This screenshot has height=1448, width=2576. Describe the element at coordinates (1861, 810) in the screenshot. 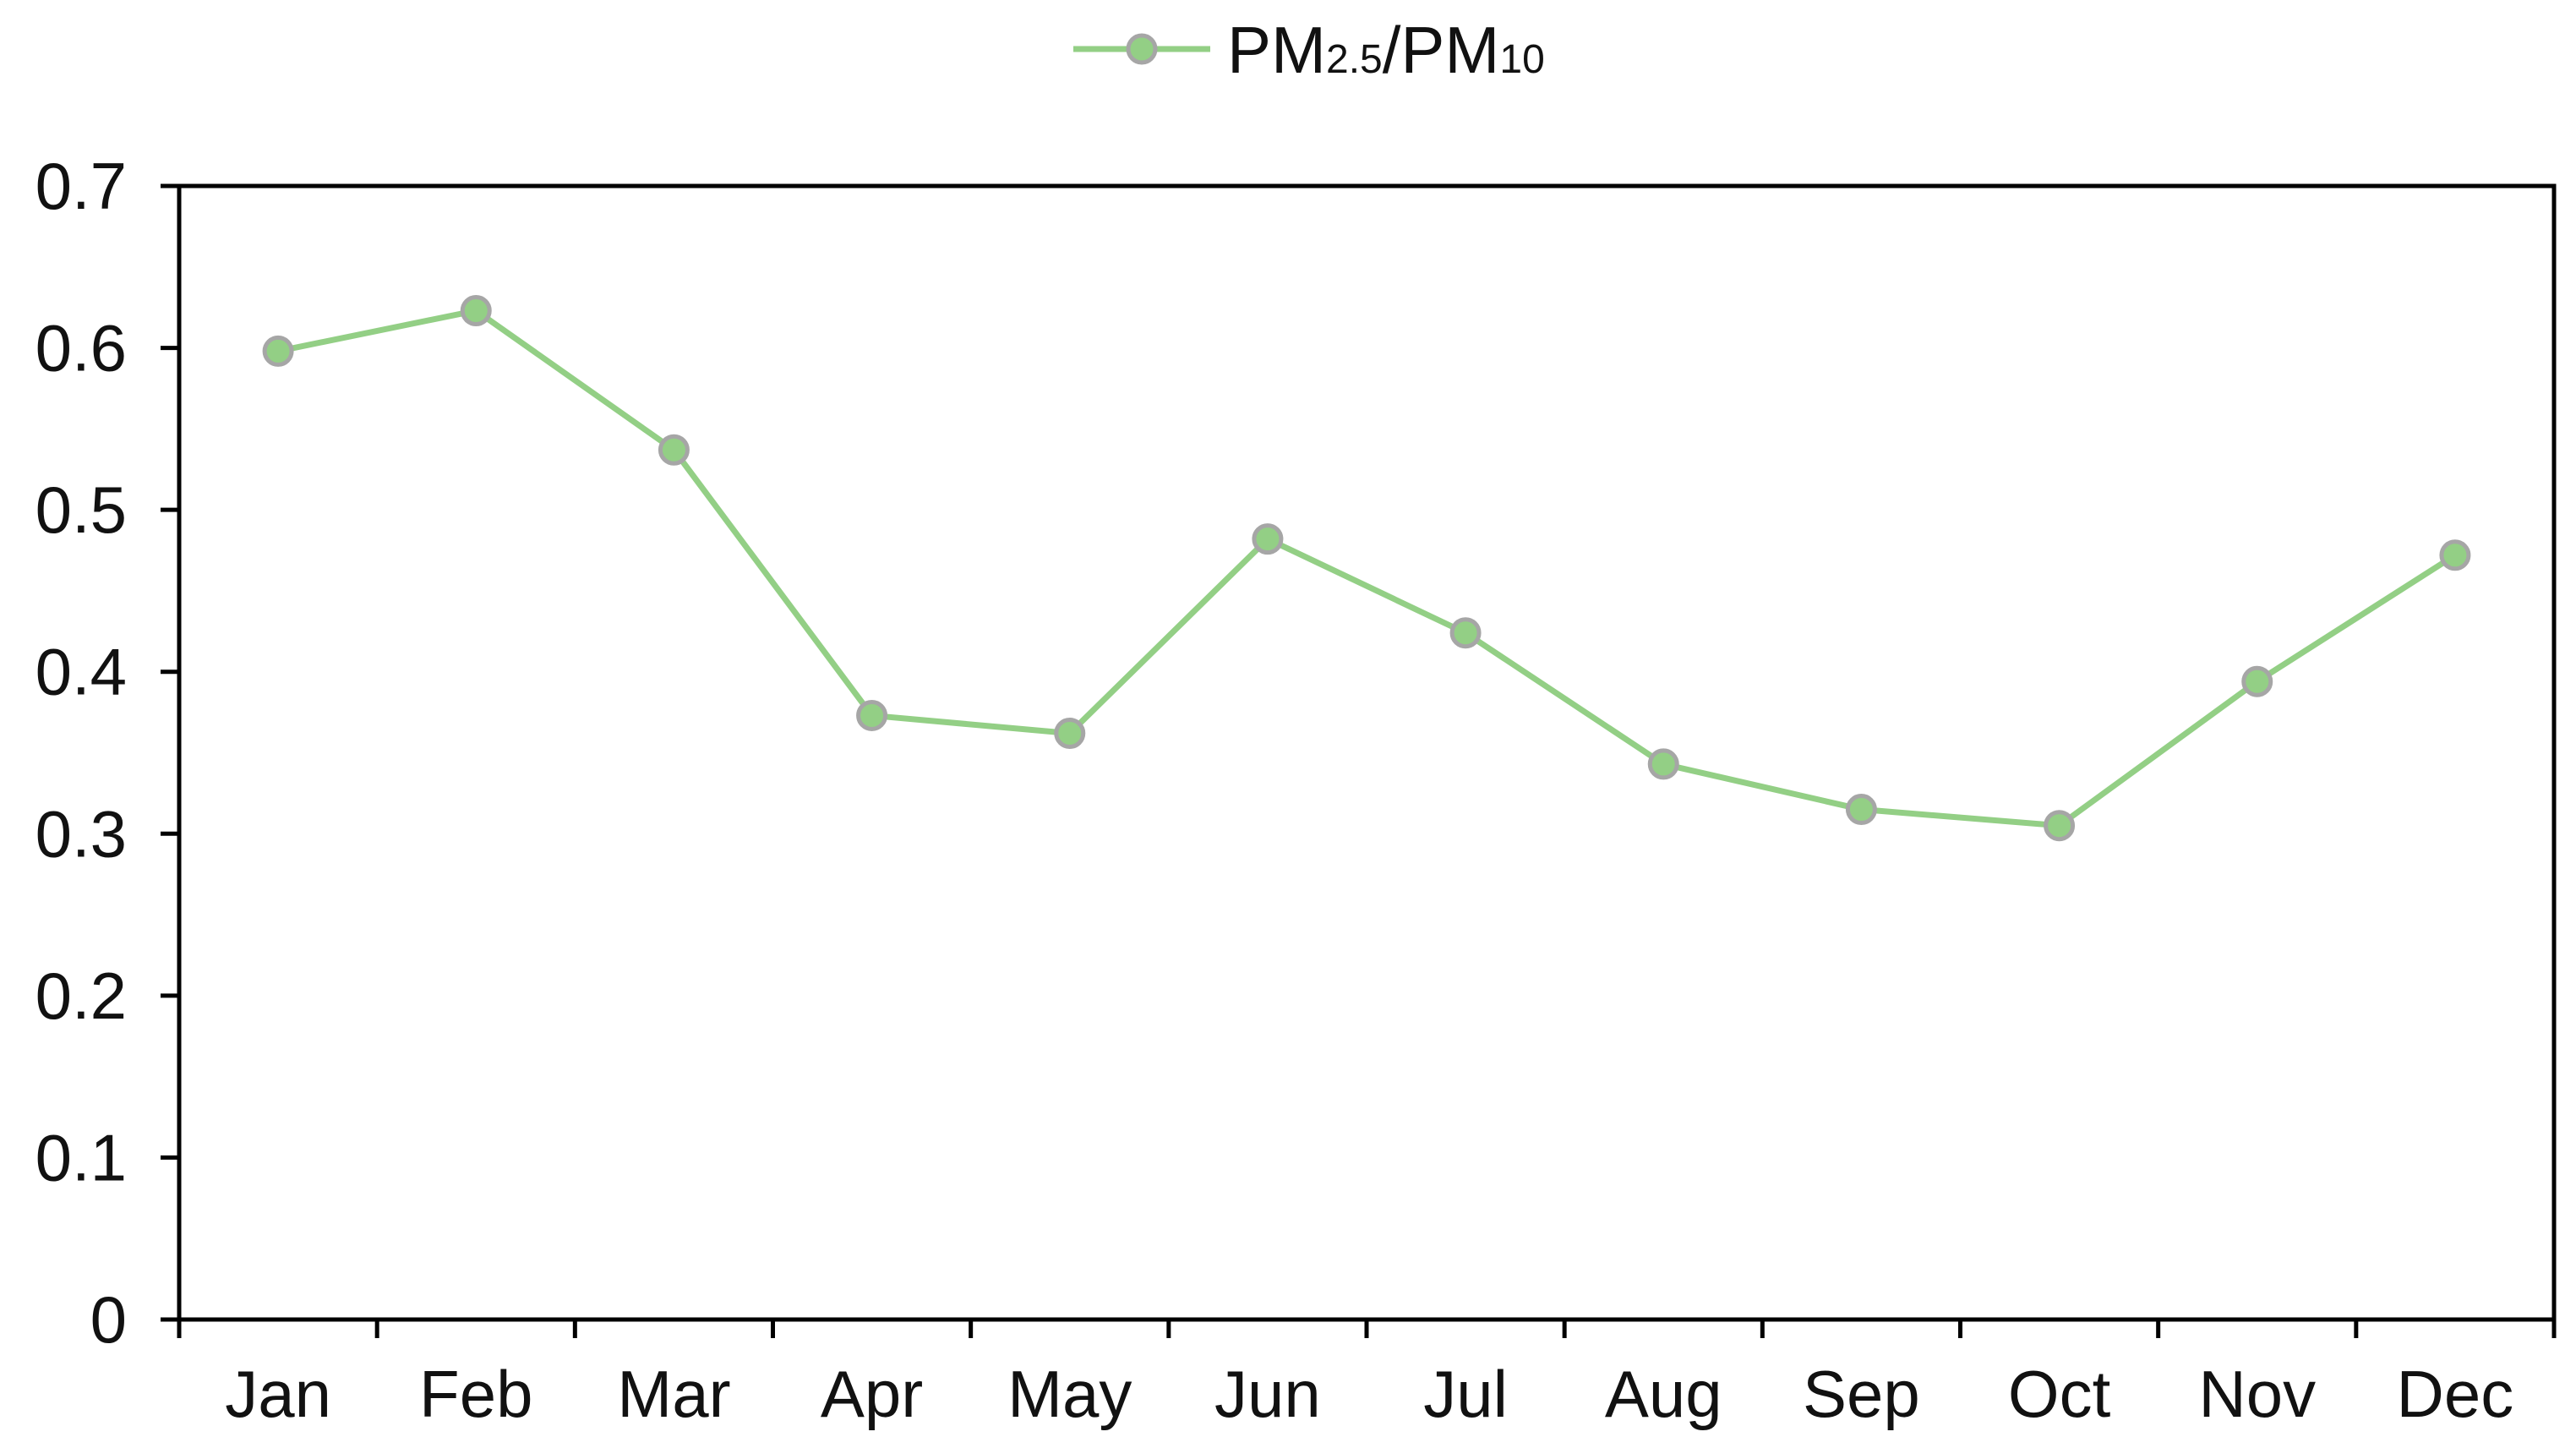

I see `data-point-sep` at that location.